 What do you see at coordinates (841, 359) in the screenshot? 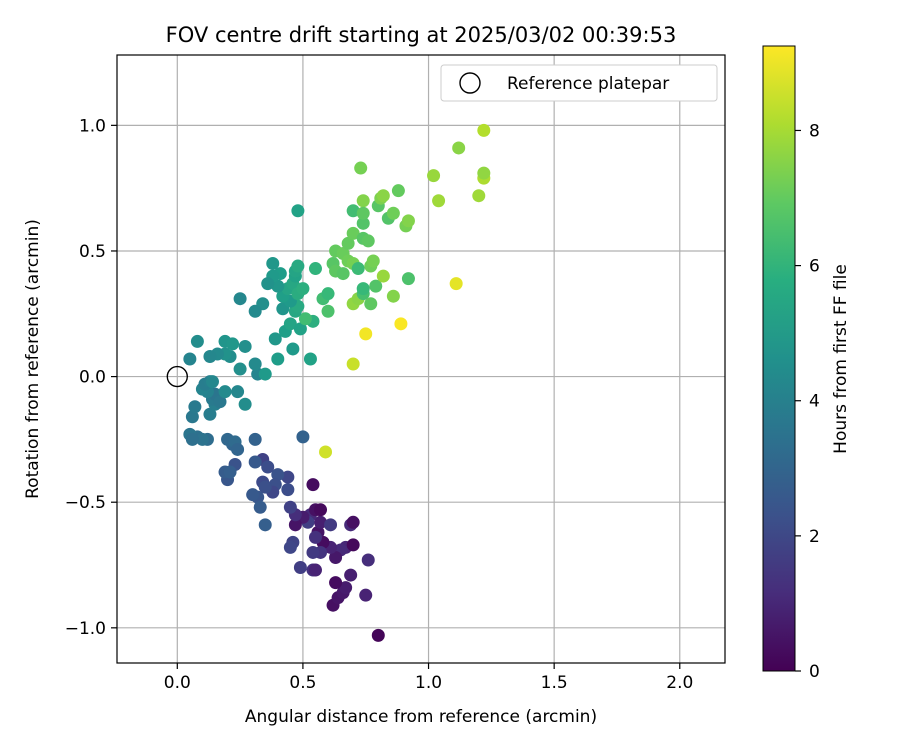
I see `colorbar-label: Hours from first FF file` at bounding box center [841, 359].